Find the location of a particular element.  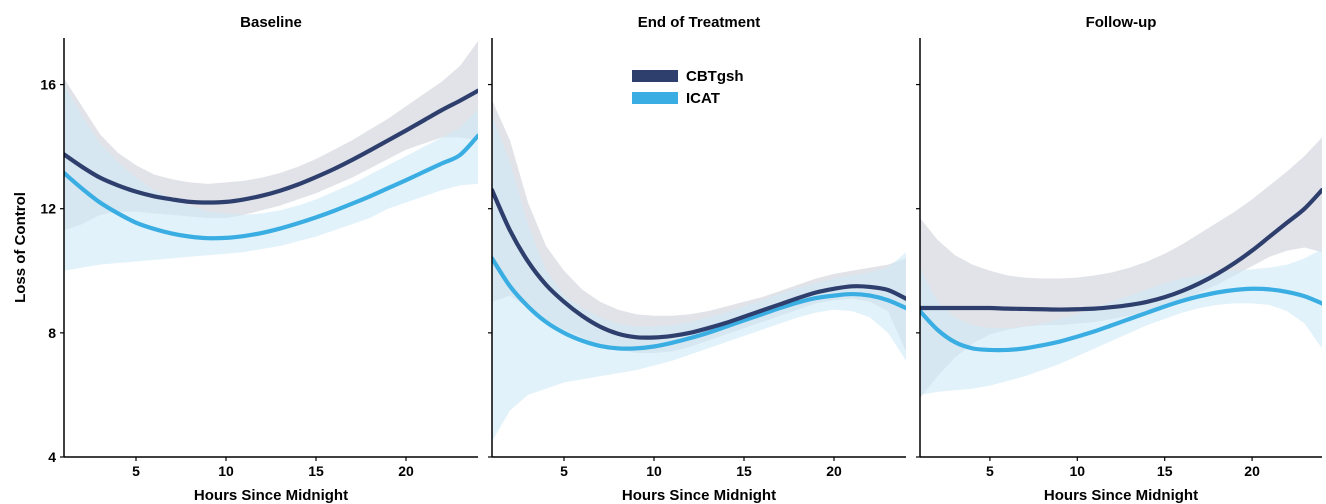

legend-swatch-icat is located at coordinates (655, 98).